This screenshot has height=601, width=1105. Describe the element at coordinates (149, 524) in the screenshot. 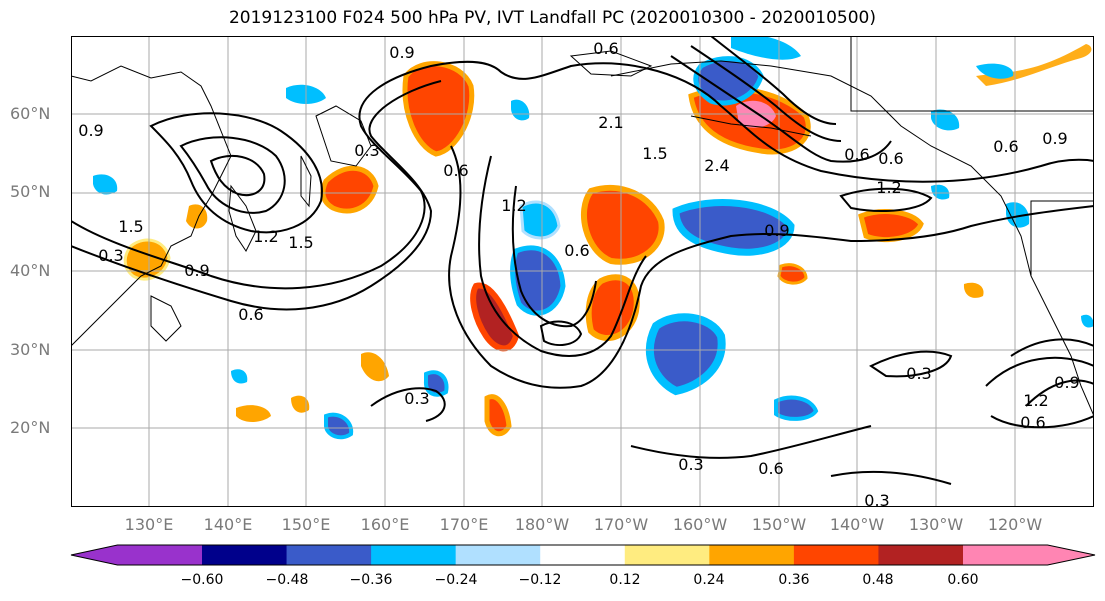

I see `lon-label-130e: 130°E` at that location.